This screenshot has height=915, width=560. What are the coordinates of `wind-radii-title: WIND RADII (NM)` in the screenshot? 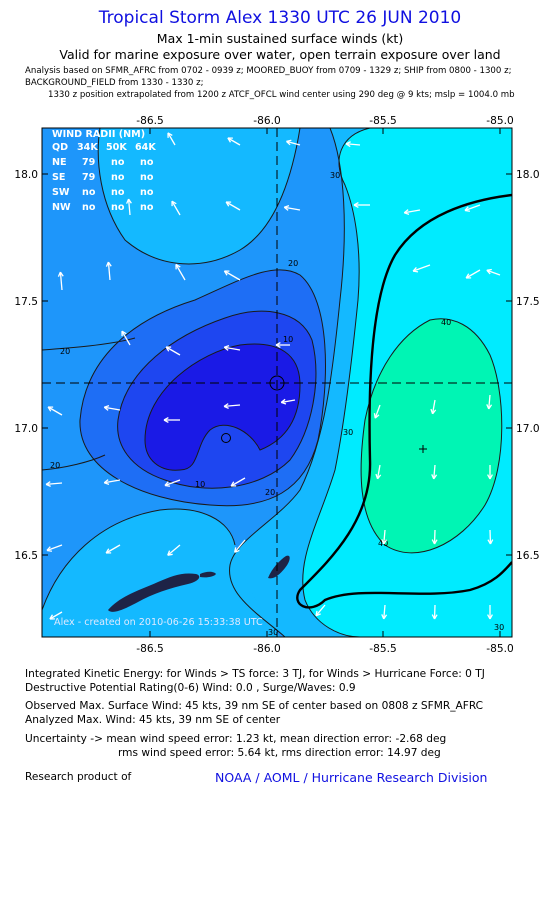 It's located at (98, 134).